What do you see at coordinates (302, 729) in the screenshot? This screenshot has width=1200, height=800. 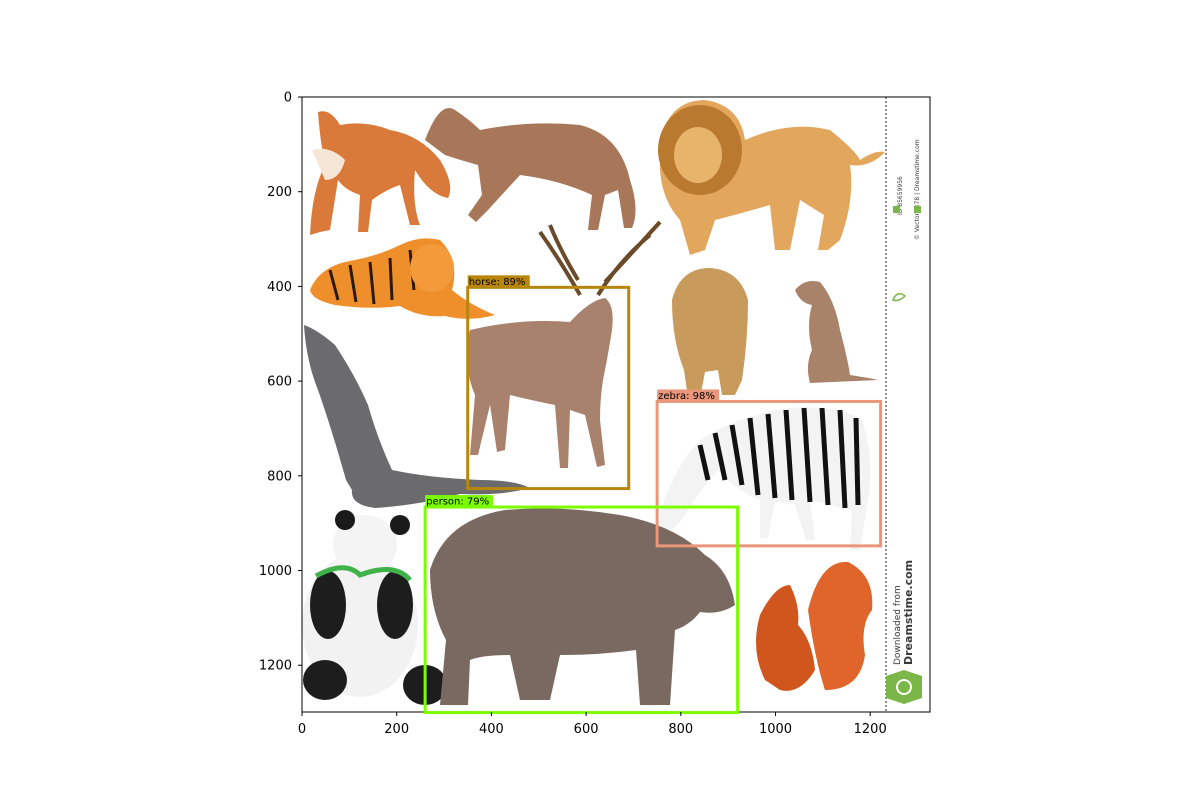 I see `x-tick-label: 0` at bounding box center [302, 729].